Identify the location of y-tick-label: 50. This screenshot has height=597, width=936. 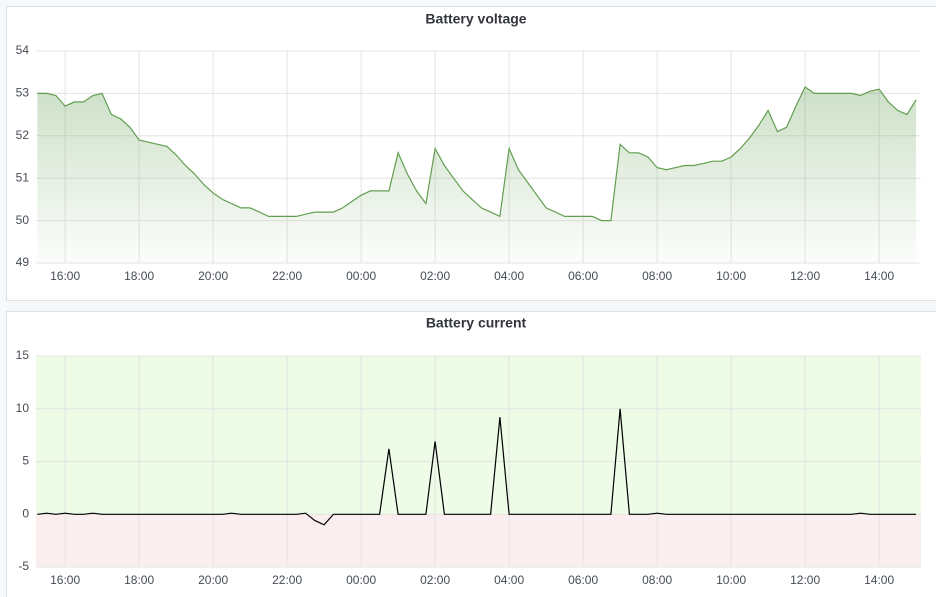
(23, 220).